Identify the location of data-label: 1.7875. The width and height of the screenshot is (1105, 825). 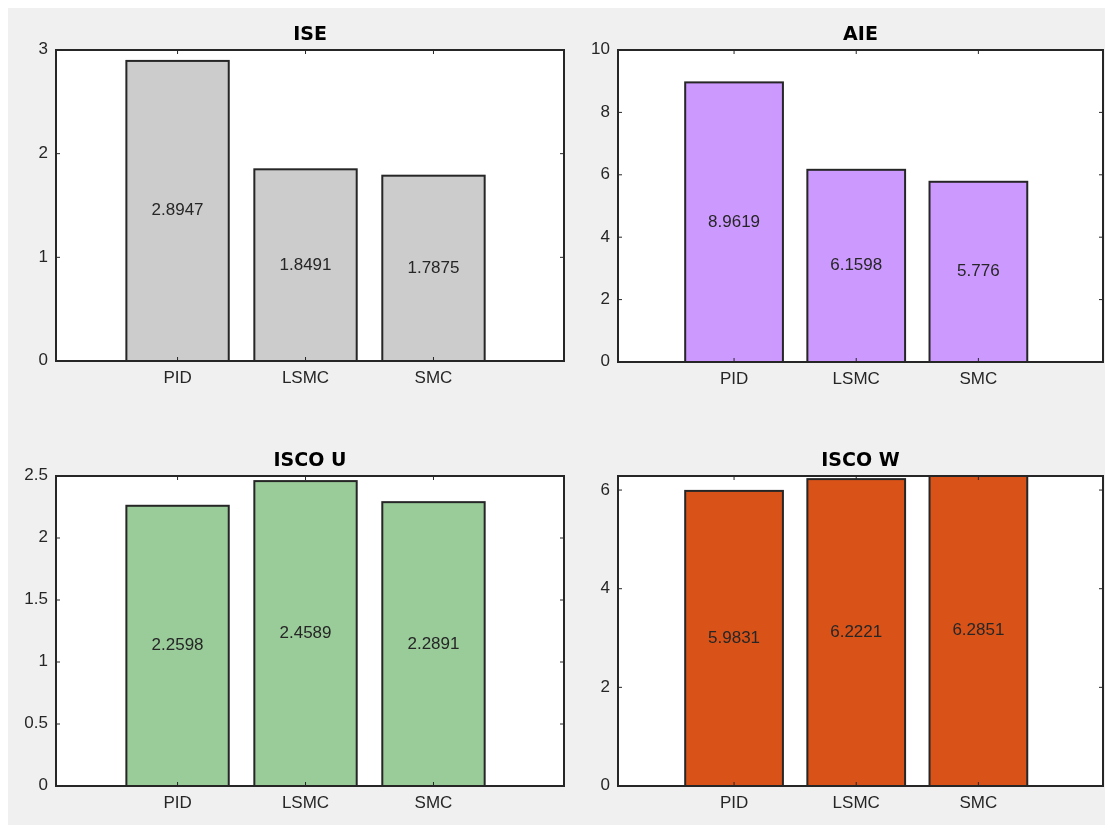
(433, 267).